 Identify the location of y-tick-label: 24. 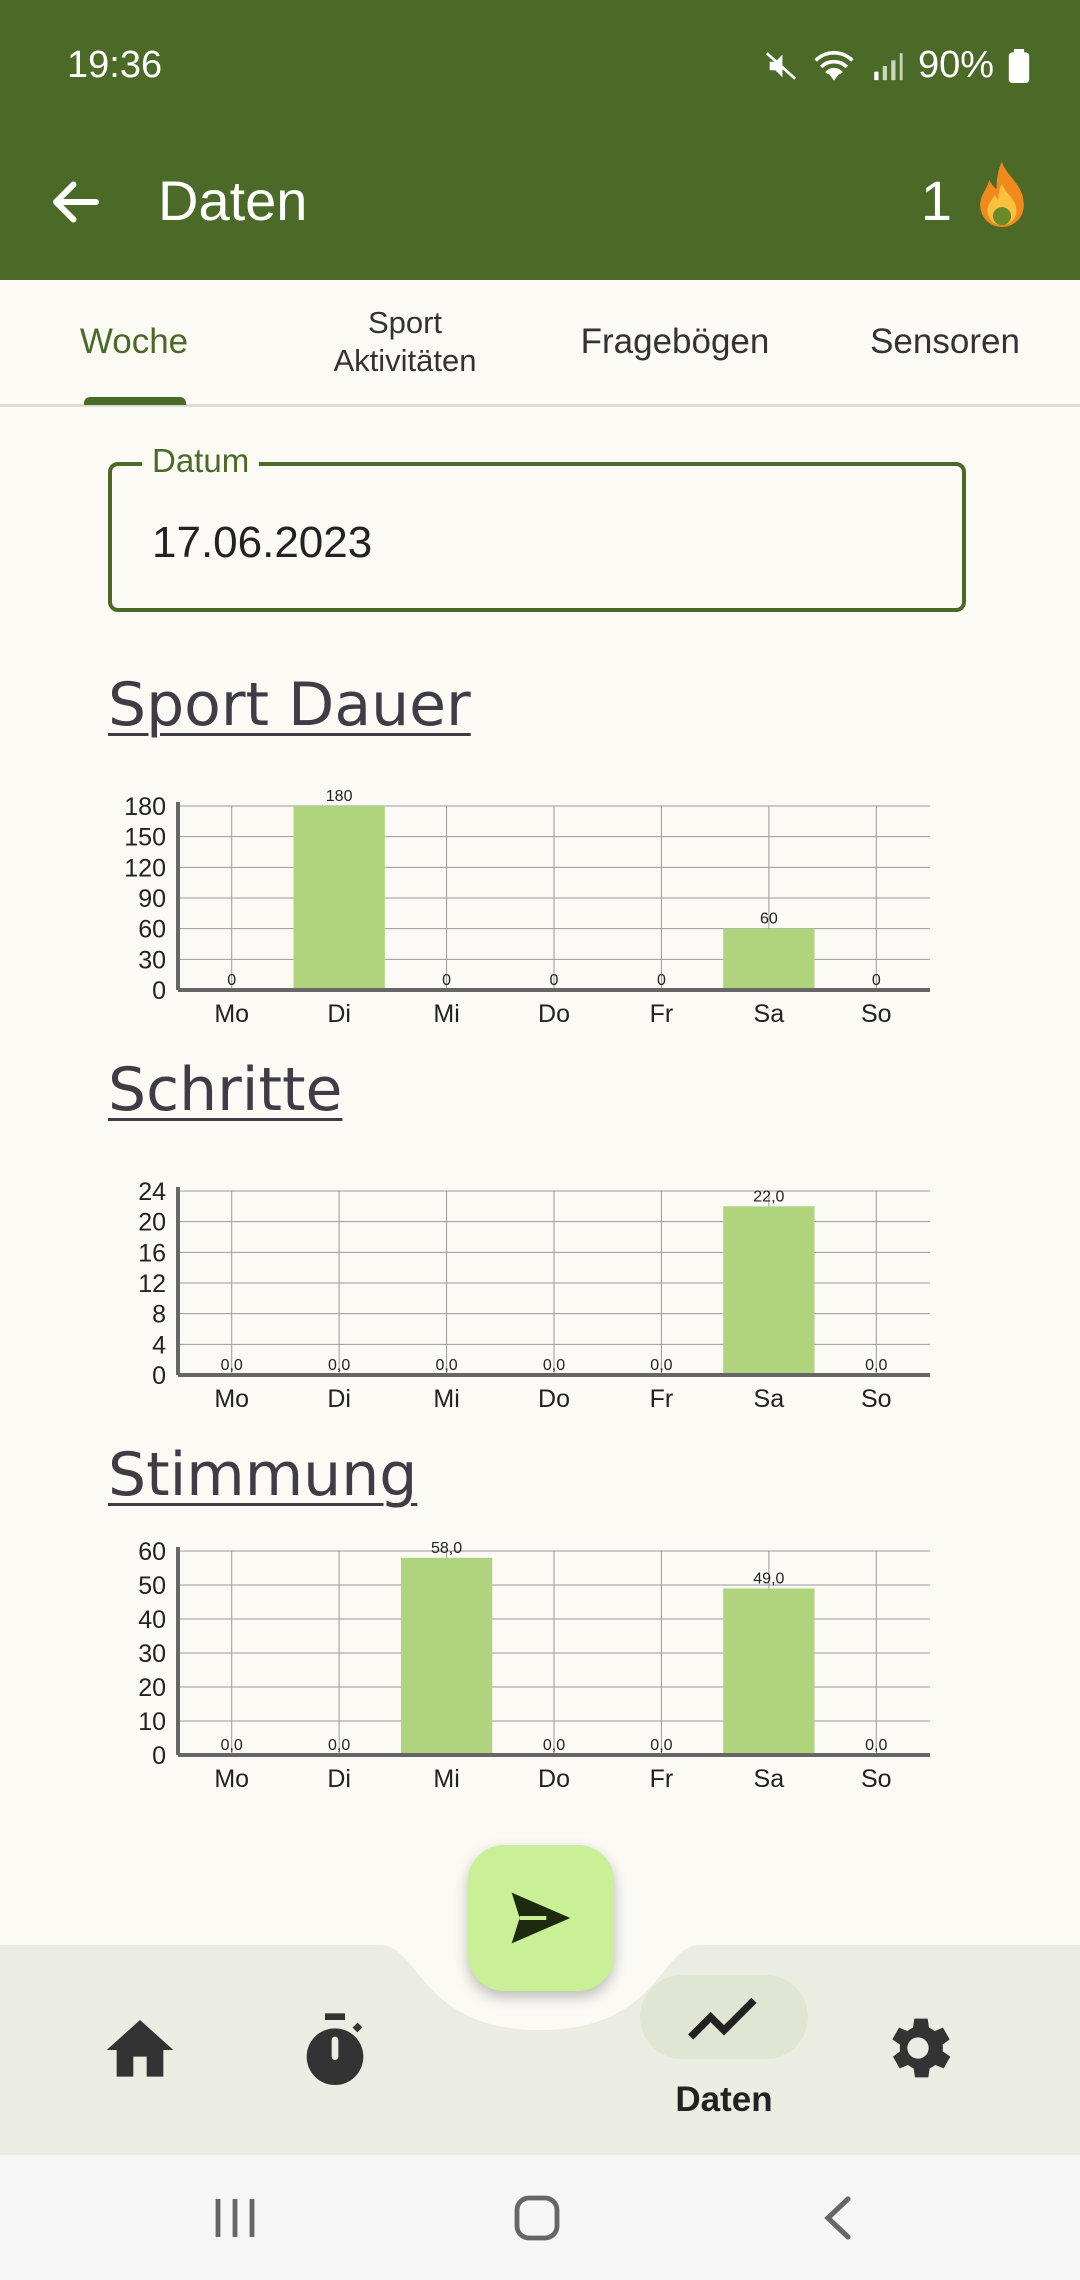
(152, 1192).